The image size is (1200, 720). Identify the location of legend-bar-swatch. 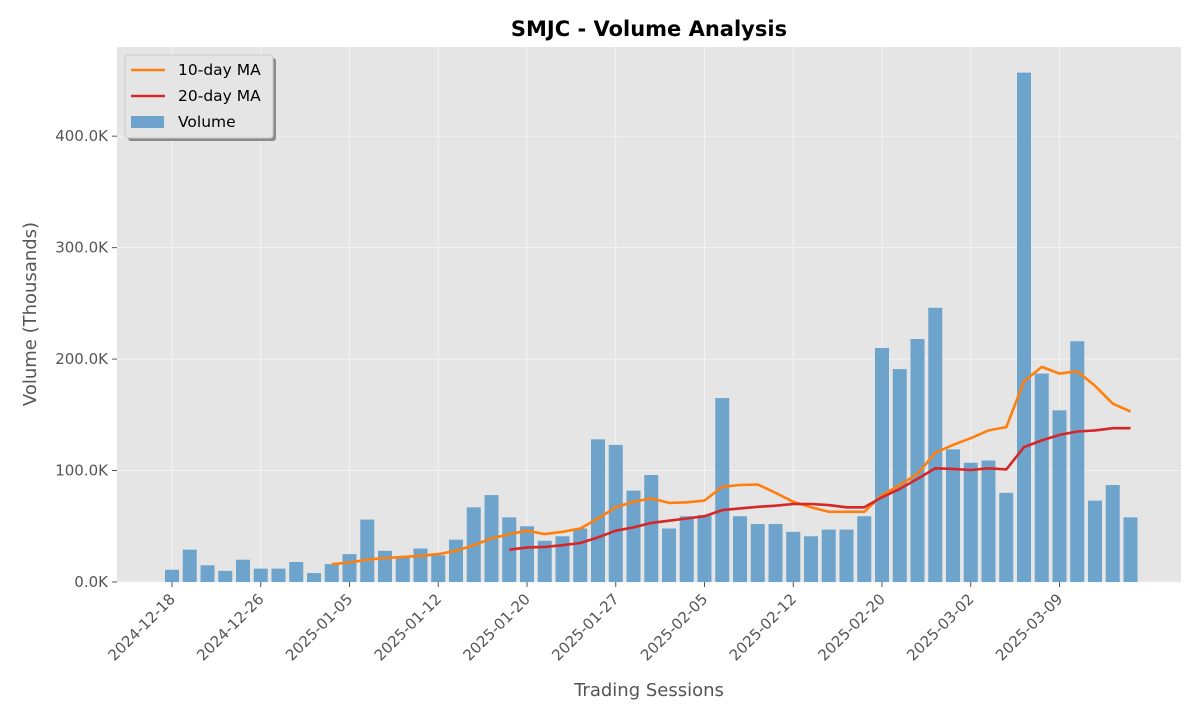
(147, 122).